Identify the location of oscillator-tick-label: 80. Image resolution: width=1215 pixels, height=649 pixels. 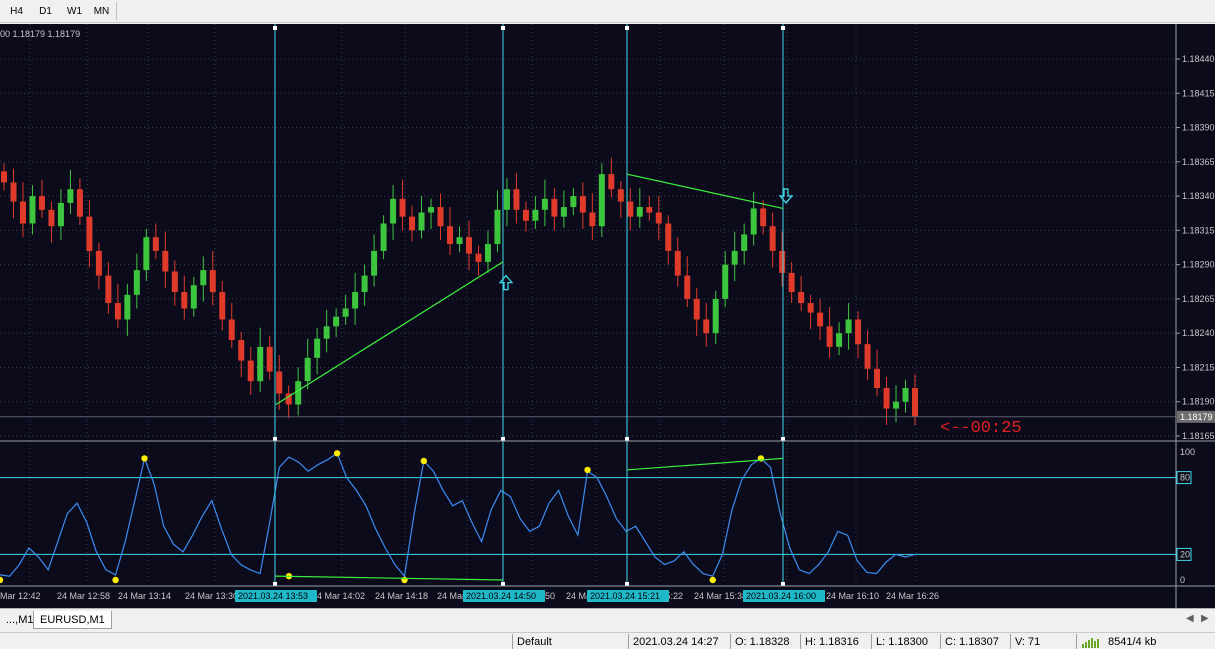
(1185, 478).